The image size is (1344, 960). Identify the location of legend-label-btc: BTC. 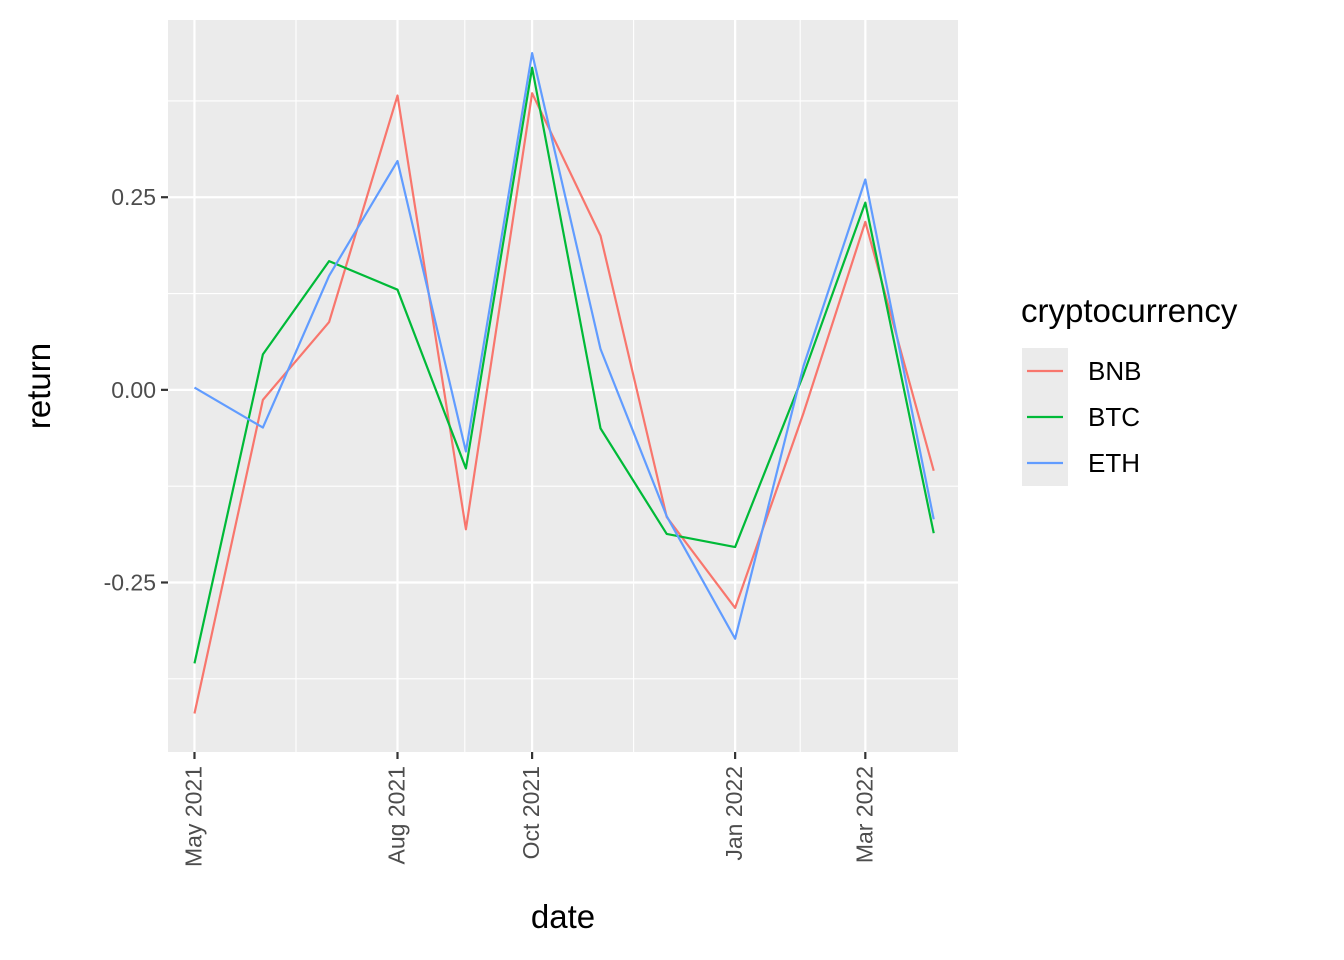
(1114, 417).